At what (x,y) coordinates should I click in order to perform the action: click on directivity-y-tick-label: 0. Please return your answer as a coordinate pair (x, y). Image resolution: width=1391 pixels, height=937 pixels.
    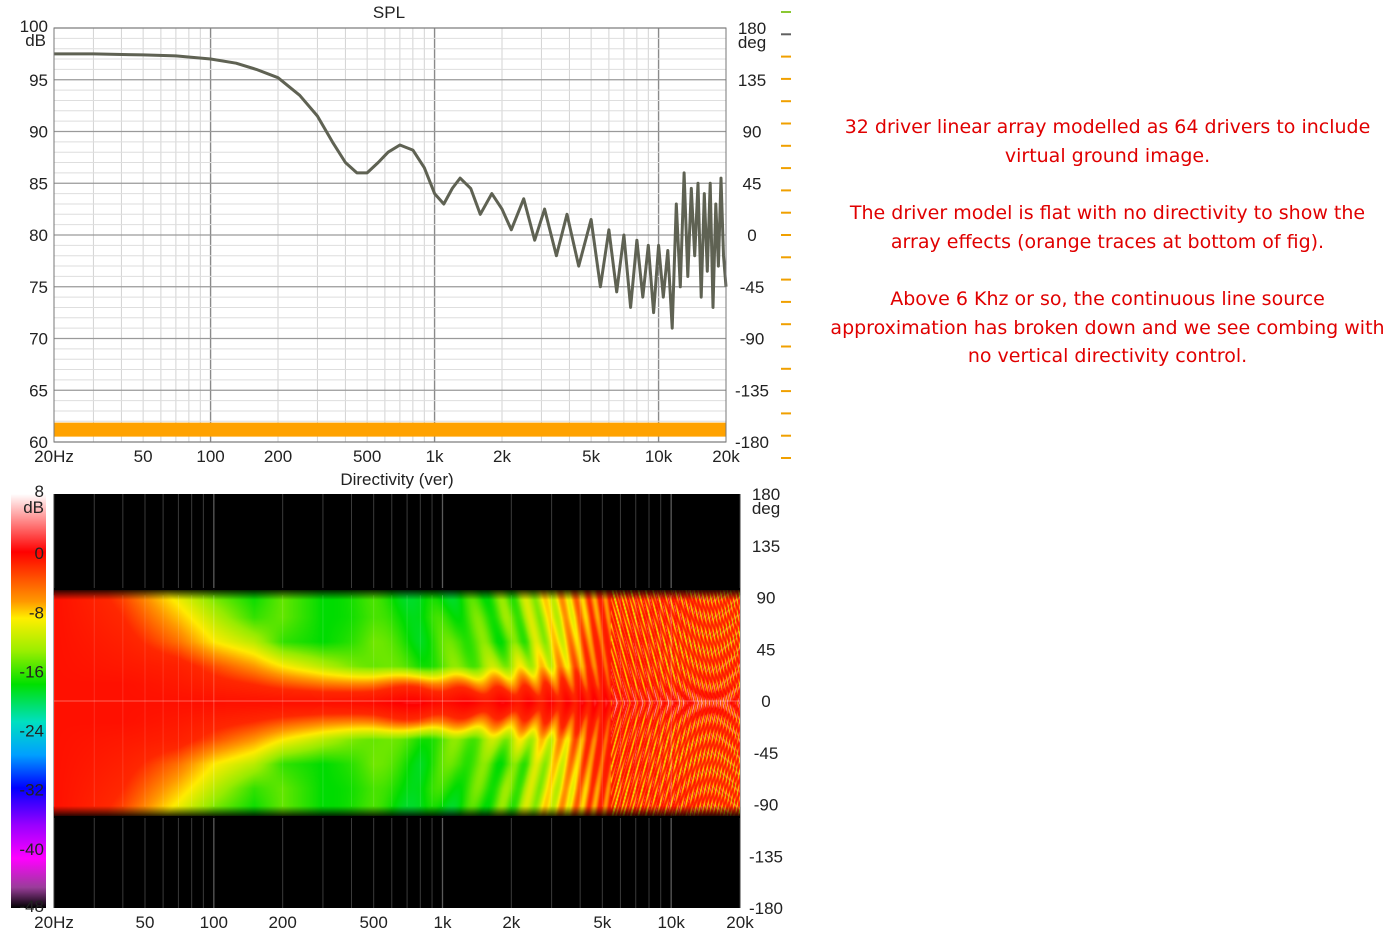
    Looking at the image, I should click on (765, 701).